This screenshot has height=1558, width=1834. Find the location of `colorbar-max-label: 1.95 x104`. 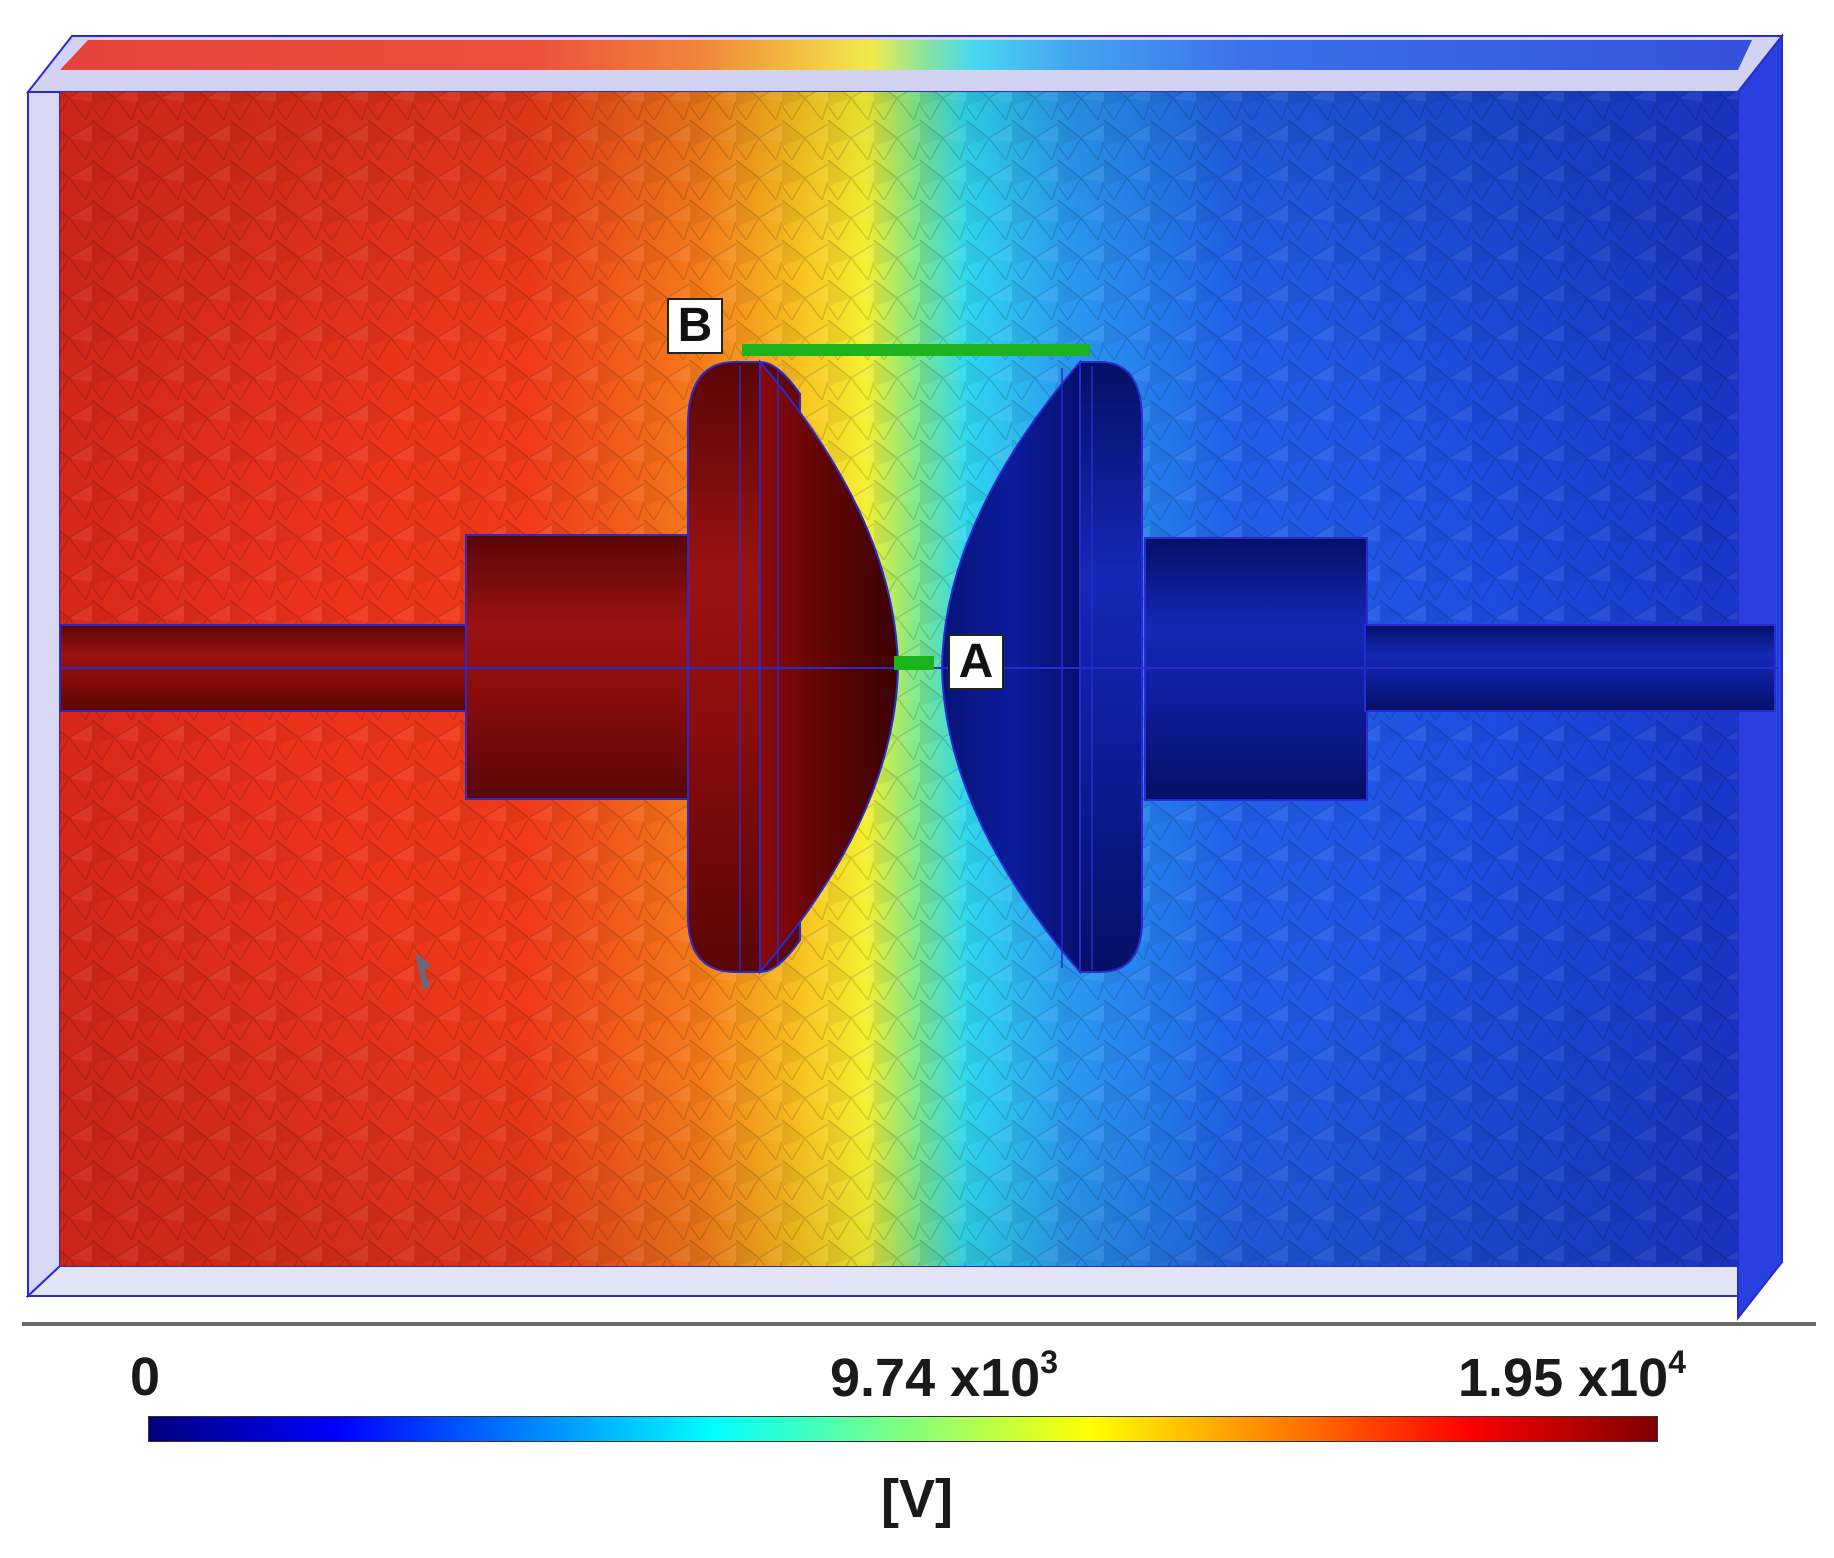

colorbar-max-label: 1.95 x104 is located at coordinates (1572, 1377).